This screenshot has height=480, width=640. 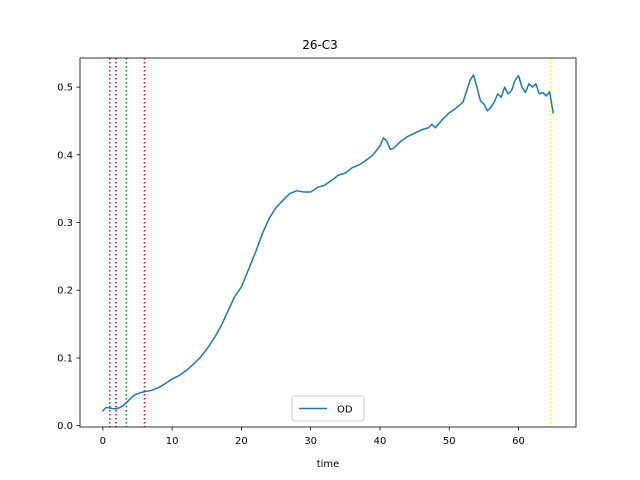 What do you see at coordinates (65, 358) in the screenshot?
I see `y-tick-label-0.1: 0.1` at bounding box center [65, 358].